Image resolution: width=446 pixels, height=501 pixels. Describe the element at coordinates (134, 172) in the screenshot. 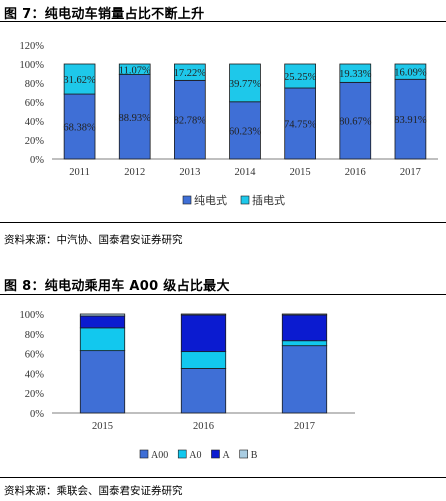

I see `x-tick-label: 2012` at that location.